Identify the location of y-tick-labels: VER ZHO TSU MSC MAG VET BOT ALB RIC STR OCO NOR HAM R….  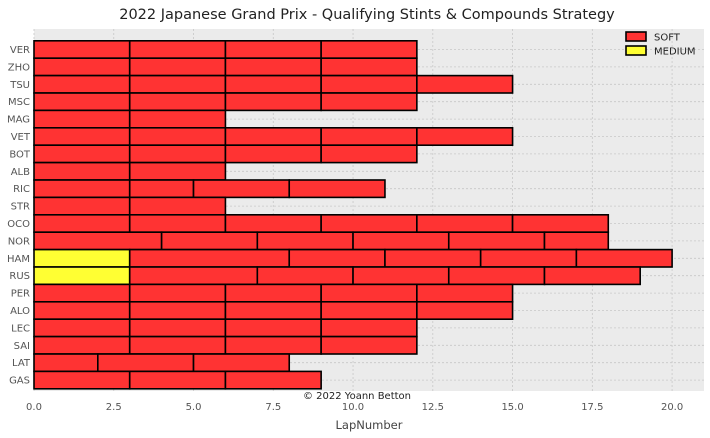
(19, 216).